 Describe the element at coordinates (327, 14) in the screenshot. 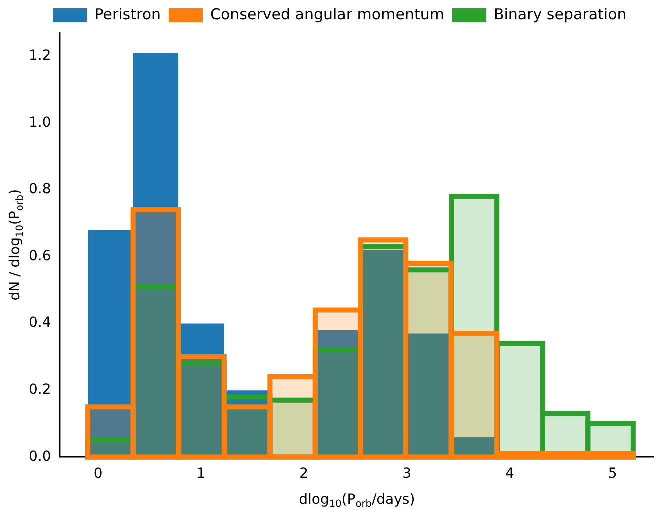

I see `legend-label: Conserved angular momentum` at that location.